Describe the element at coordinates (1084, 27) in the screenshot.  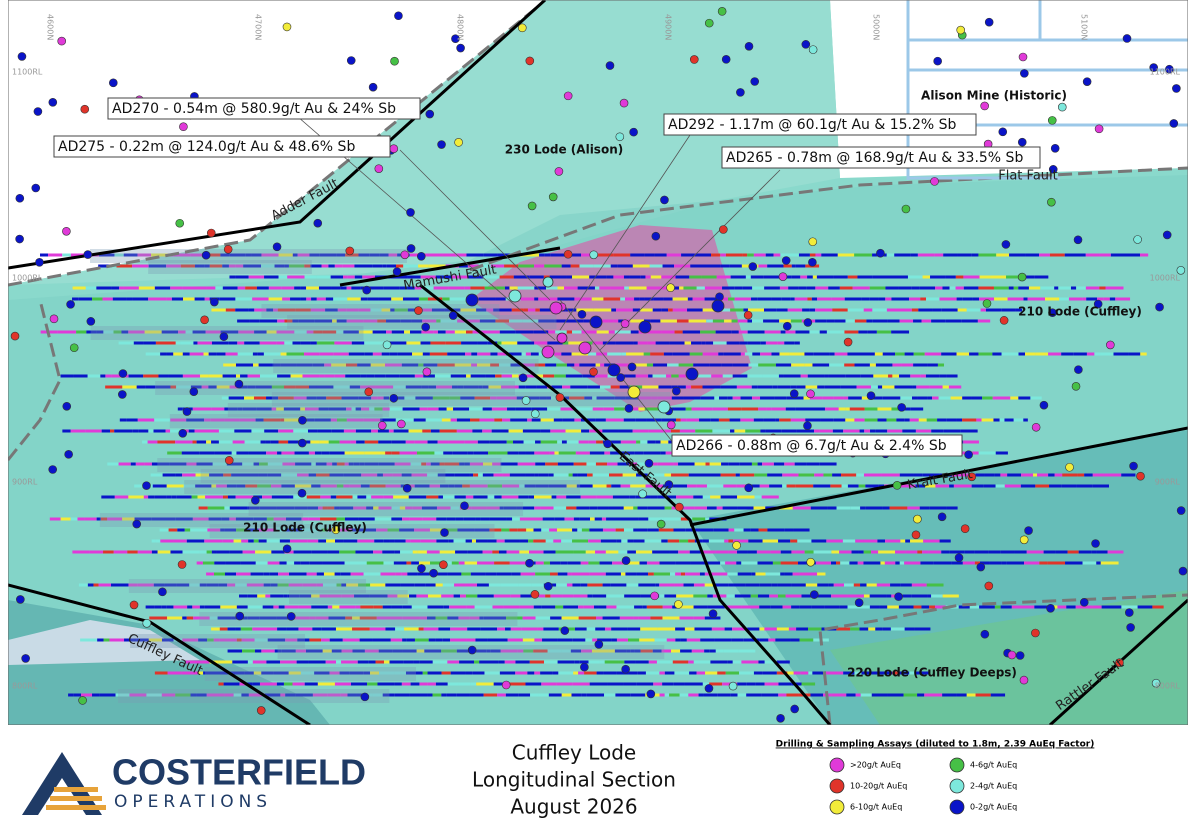
I see `grid-label: 5100N` at that location.